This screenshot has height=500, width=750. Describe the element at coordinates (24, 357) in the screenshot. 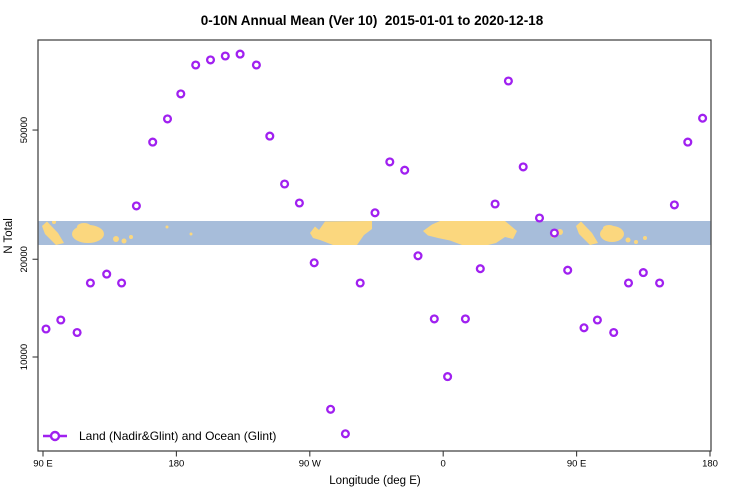

I see `y-tick-label: 10000` at that location.